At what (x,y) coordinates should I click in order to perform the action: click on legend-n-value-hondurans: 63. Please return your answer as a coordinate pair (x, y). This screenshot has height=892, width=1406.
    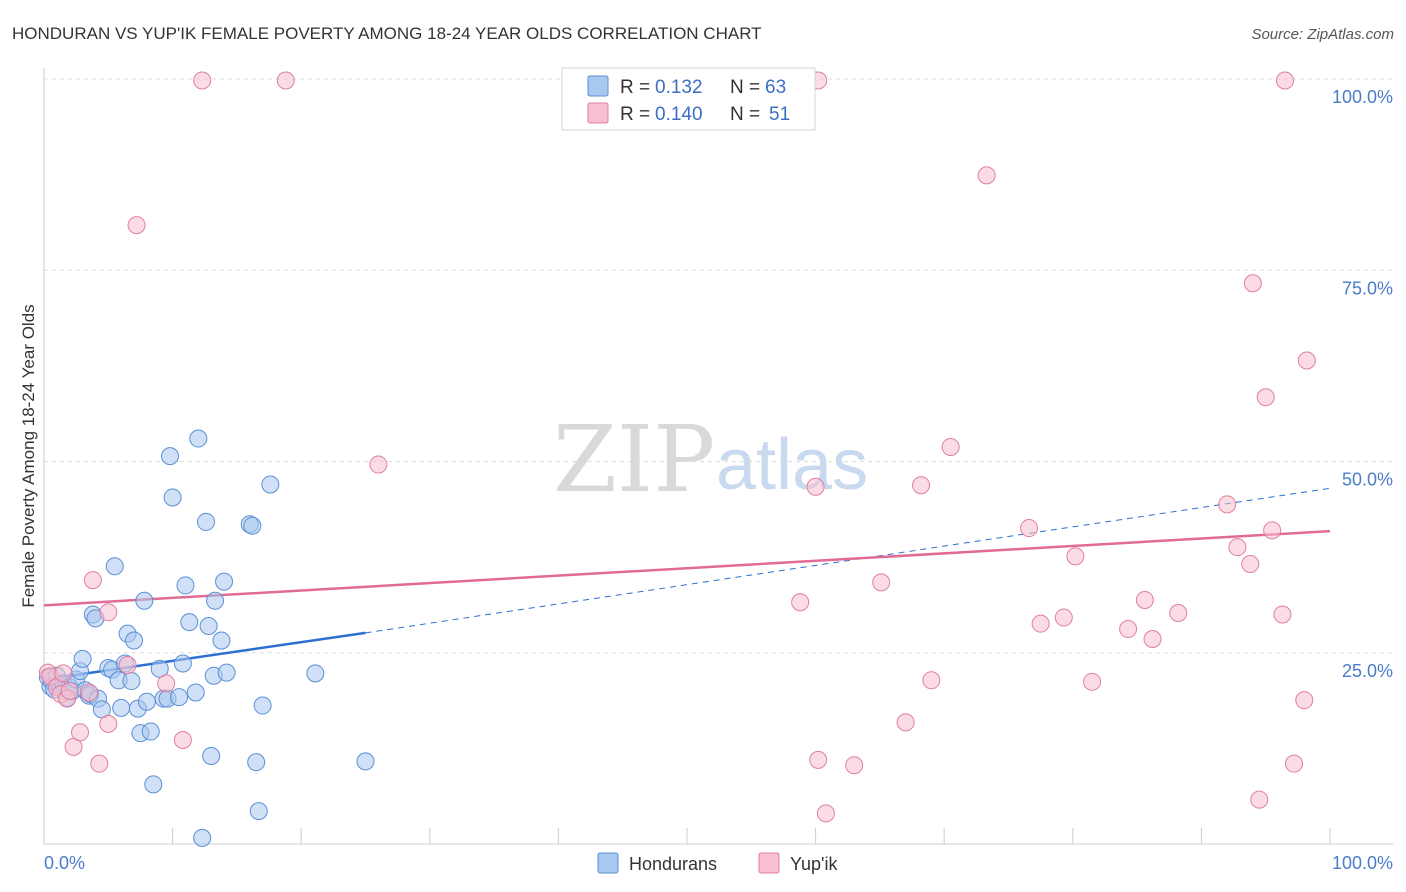
    Looking at the image, I should click on (775, 87).